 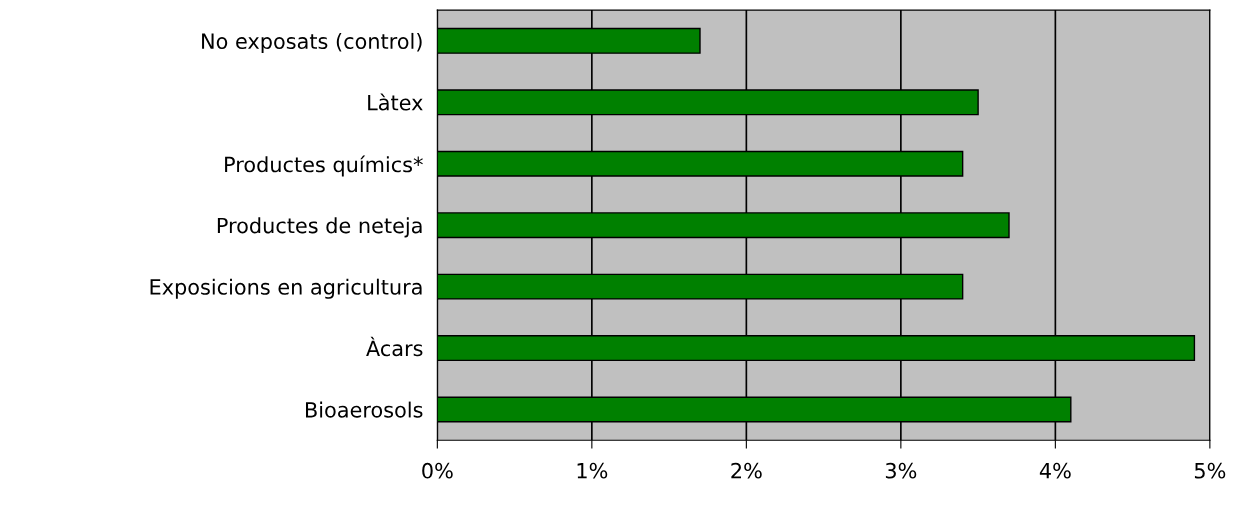 What do you see at coordinates (286, 288) in the screenshot?
I see `y-tick-label: Exposicions en agricultura` at bounding box center [286, 288].